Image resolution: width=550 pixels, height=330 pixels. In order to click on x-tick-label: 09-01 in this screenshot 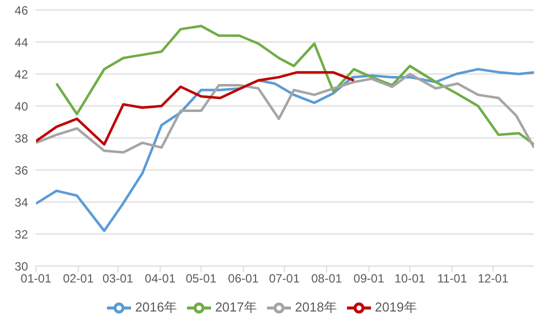, I will do `click(369, 279)`.